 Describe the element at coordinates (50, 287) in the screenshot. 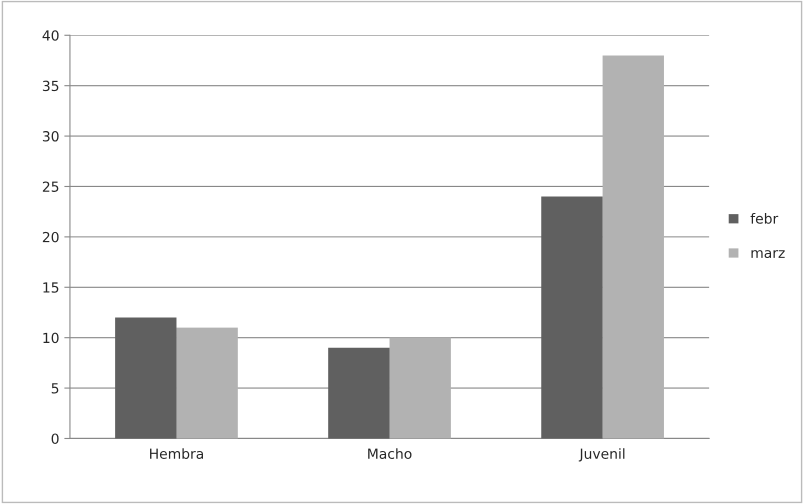

I see `y-tick-label: 15` at that location.